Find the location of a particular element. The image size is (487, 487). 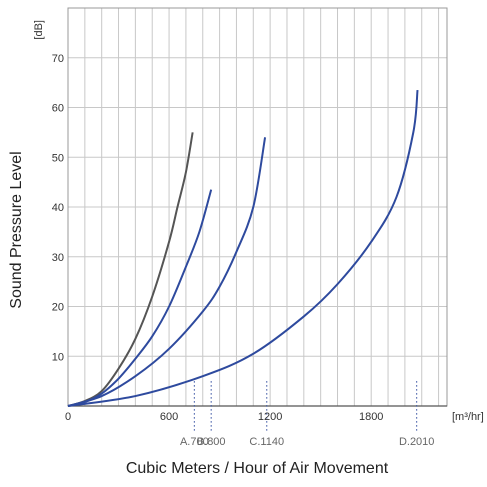

y-tick-label: 60 is located at coordinates (58, 109).